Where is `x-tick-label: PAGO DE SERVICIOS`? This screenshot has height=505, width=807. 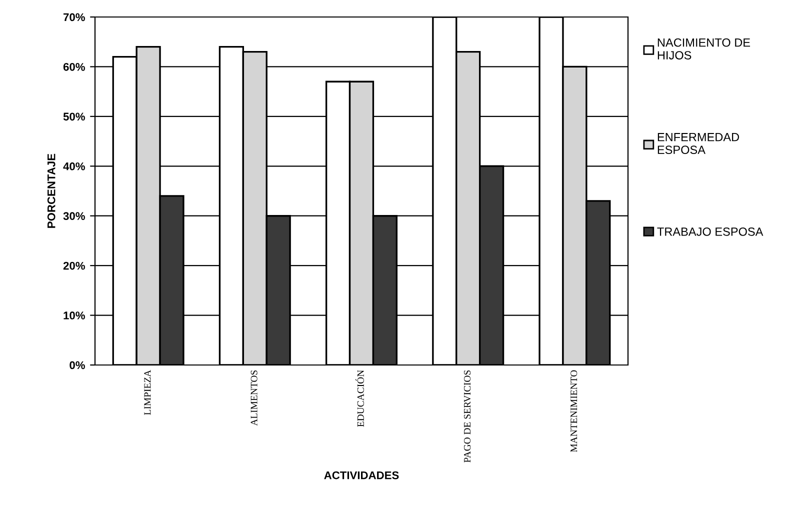 x-tick-label: PAGO DE SERVICIOS is located at coordinates (467, 416).